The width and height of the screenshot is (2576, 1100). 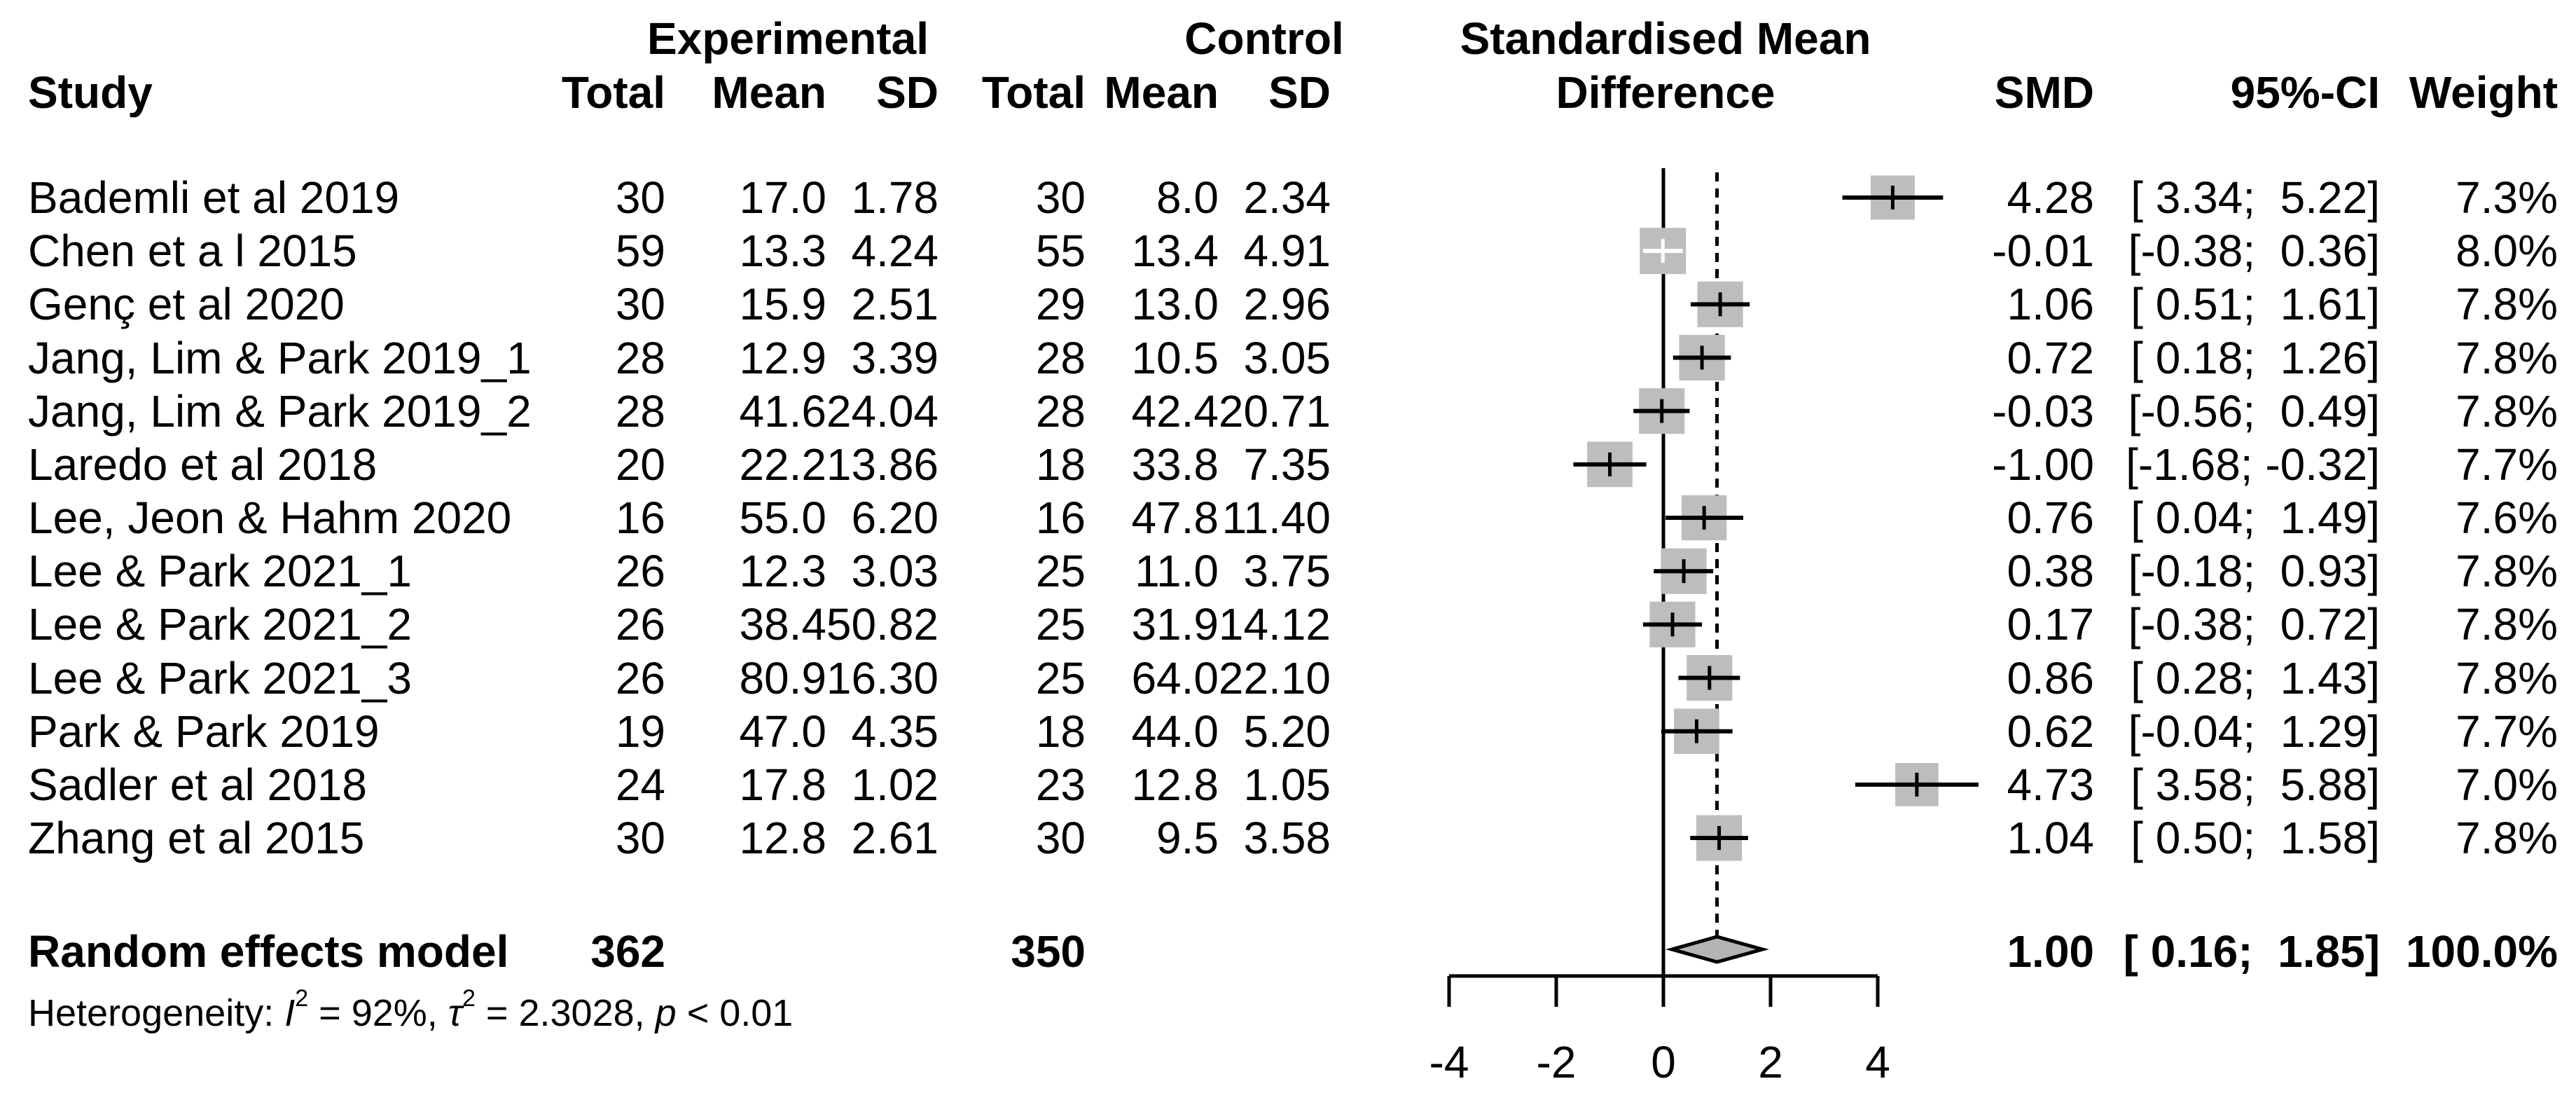 What do you see at coordinates (1663, 1062) in the screenshot?
I see `axis-tick-label: 0` at bounding box center [1663, 1062].